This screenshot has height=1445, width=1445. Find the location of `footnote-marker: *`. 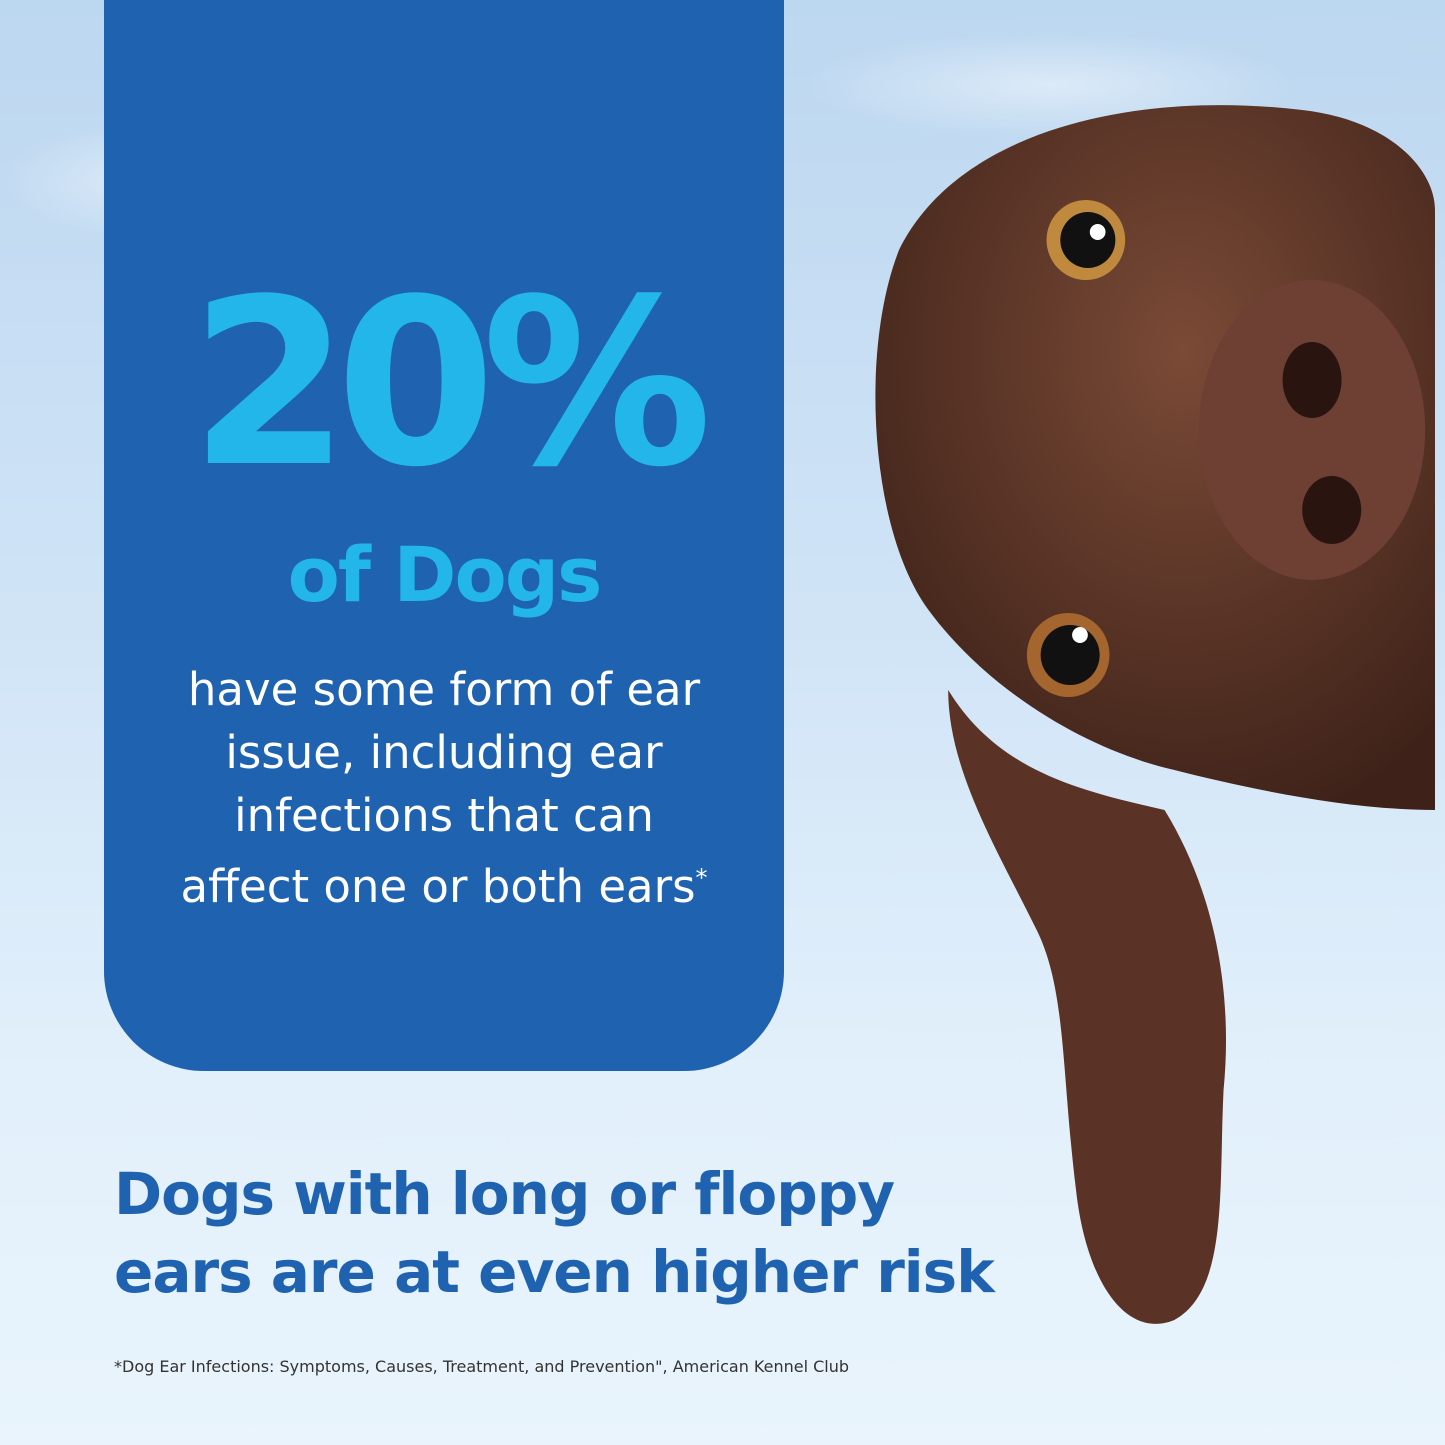

footnote-marker: * is located at coordinates (701, 878).